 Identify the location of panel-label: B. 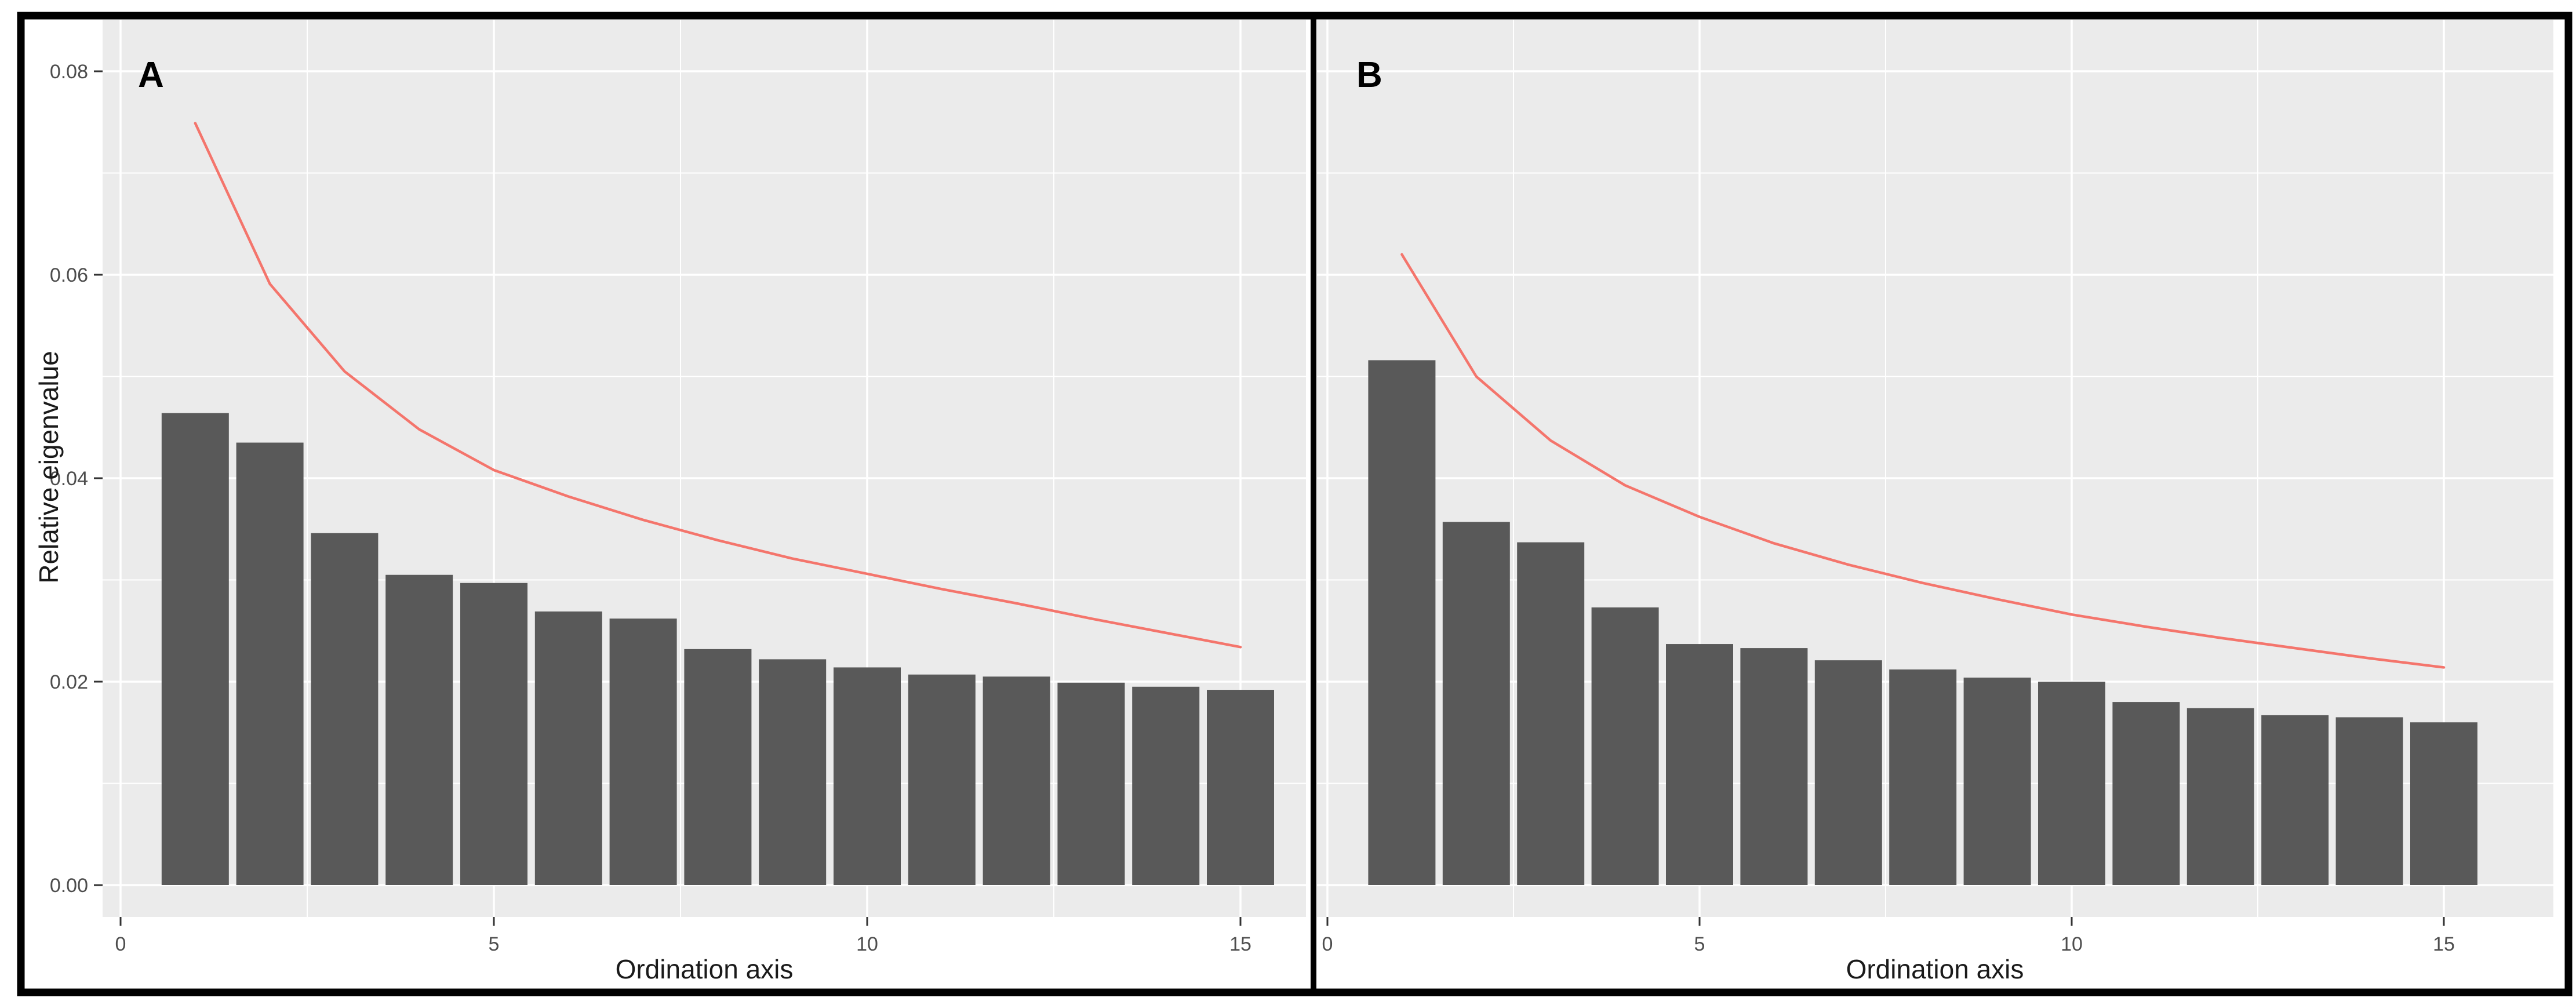
(1369, 75).